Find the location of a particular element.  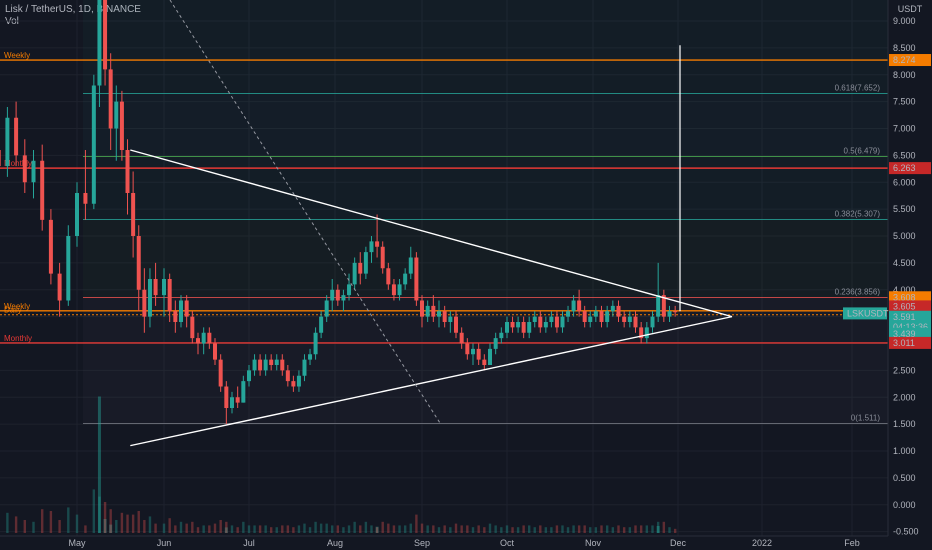

price-tick-label: 6.000 is located at coordinates (904, 182).